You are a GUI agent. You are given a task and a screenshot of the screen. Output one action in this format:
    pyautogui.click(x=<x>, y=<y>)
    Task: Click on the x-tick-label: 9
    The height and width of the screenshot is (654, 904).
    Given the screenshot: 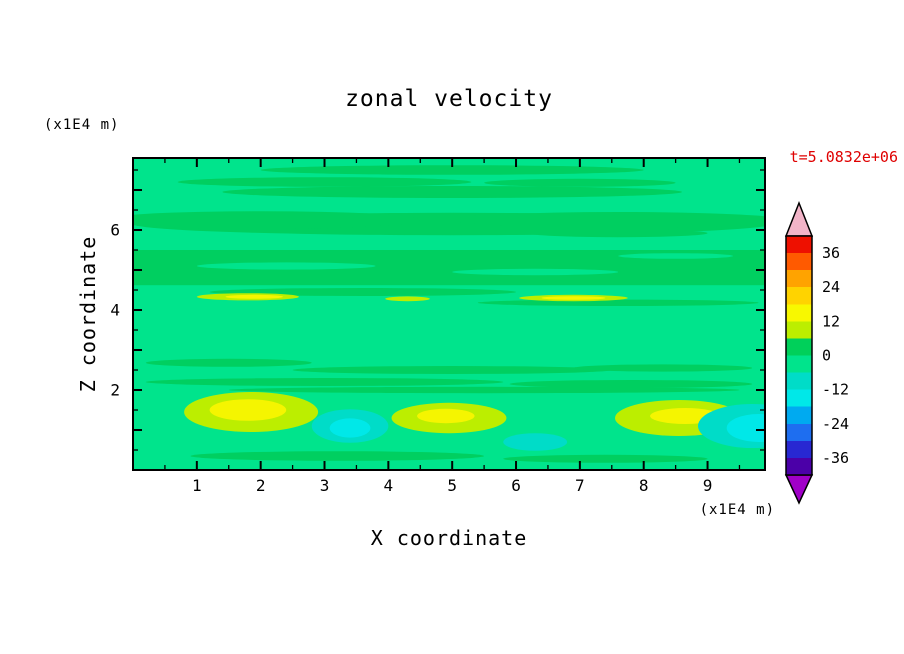 What is the action you would take?
    pyautogui.click(x=708, y=485)
    